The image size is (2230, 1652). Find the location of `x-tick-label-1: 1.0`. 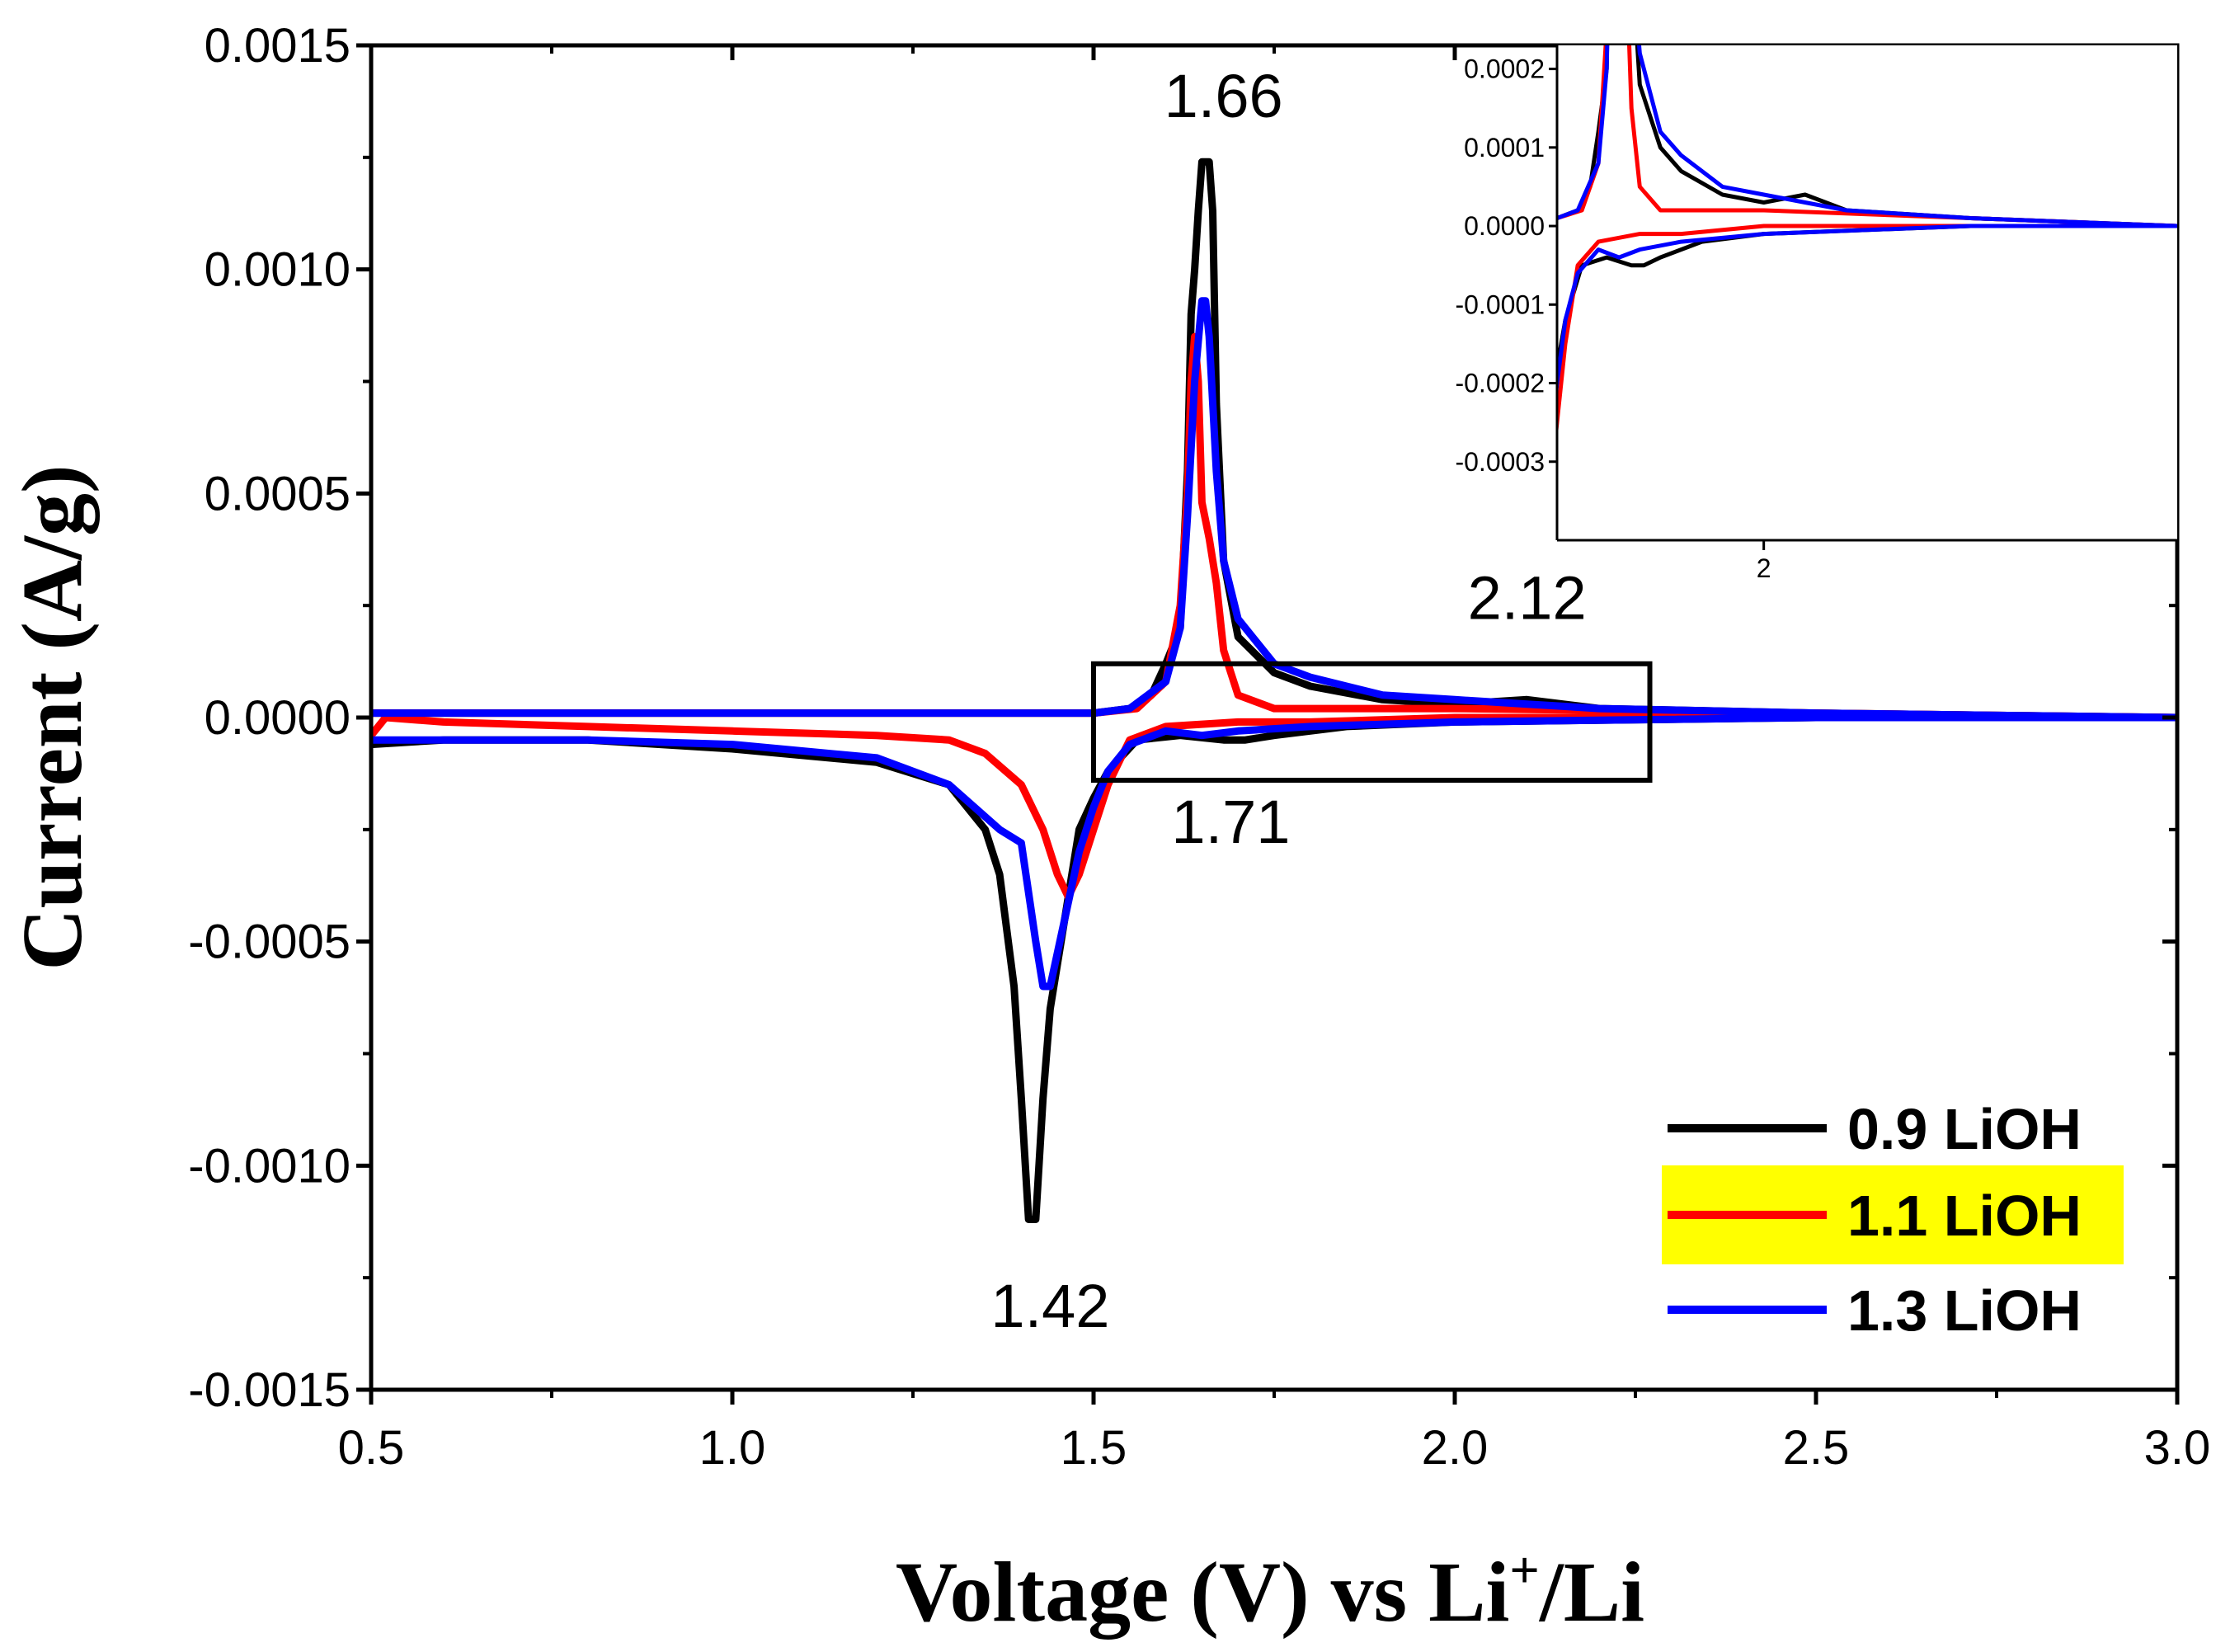

x-tick-label-1: 1.0 is located at coordinates (732, 1448).